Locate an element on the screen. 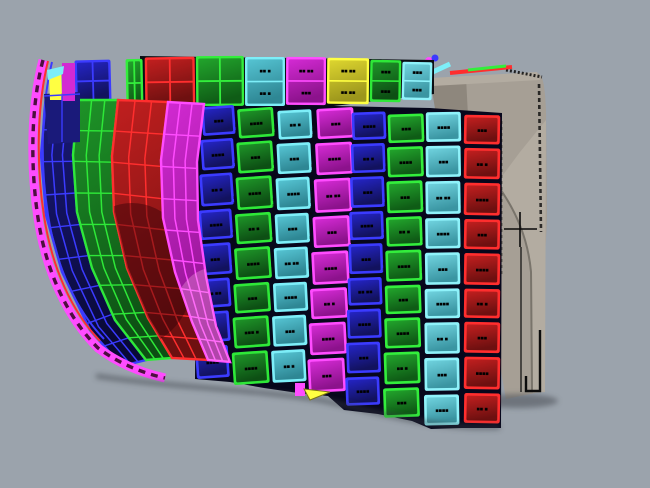  keel-plate-yellow is located at coordinates (317, 394).